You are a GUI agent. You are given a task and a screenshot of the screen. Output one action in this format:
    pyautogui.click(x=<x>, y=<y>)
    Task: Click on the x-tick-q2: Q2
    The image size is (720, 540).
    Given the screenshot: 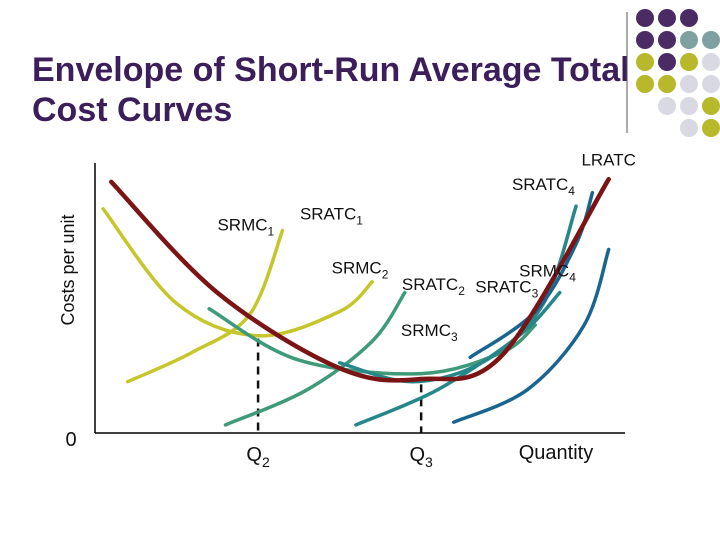 What is the action you would take?
    pyautogui.click(x=258, y=457)
    